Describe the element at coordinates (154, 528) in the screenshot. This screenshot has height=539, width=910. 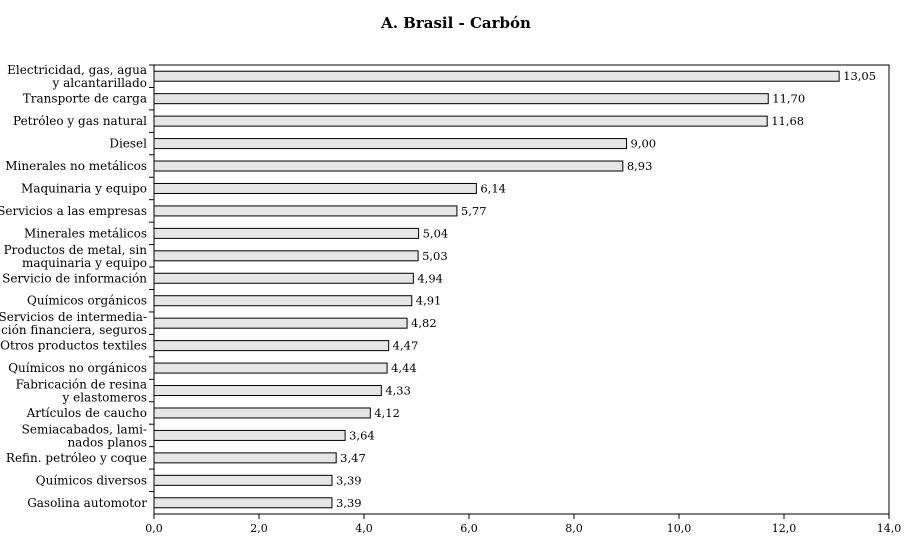
I see `x-tick-label: 0,0` at that location.